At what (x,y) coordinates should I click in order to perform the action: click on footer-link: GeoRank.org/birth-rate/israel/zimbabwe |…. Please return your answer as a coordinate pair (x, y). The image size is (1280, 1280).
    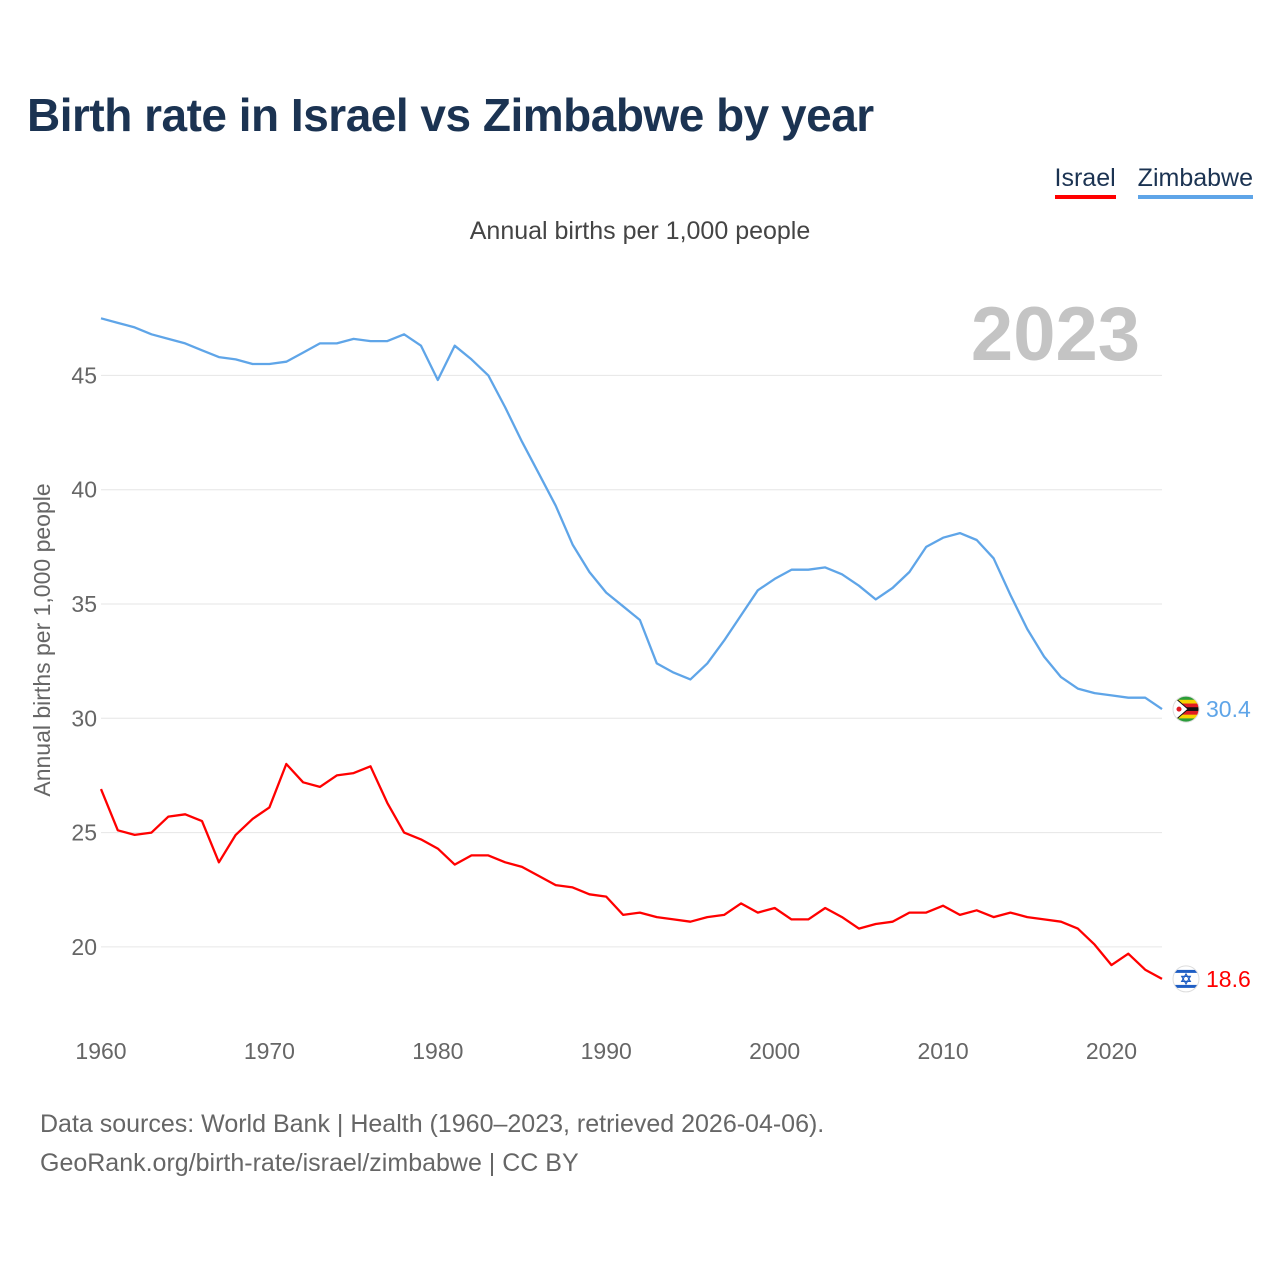
    Looking at the image, I should click on (309, 1163).